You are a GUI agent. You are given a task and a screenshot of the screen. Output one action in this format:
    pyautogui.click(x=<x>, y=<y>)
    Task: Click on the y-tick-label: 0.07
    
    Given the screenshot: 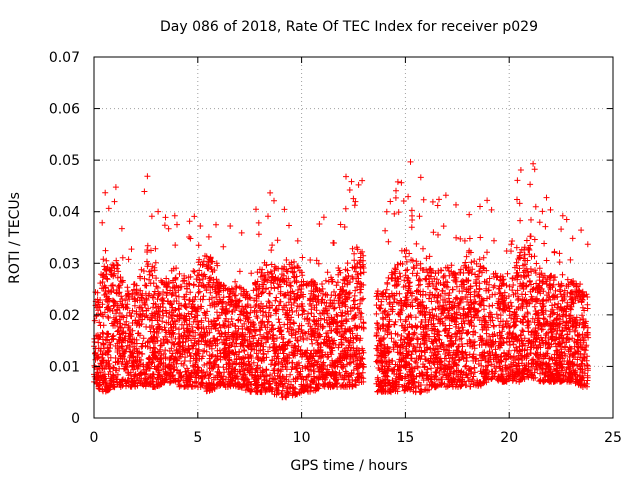 What is the action you would take?
    pyautogui.click(x=64, y=58)
    